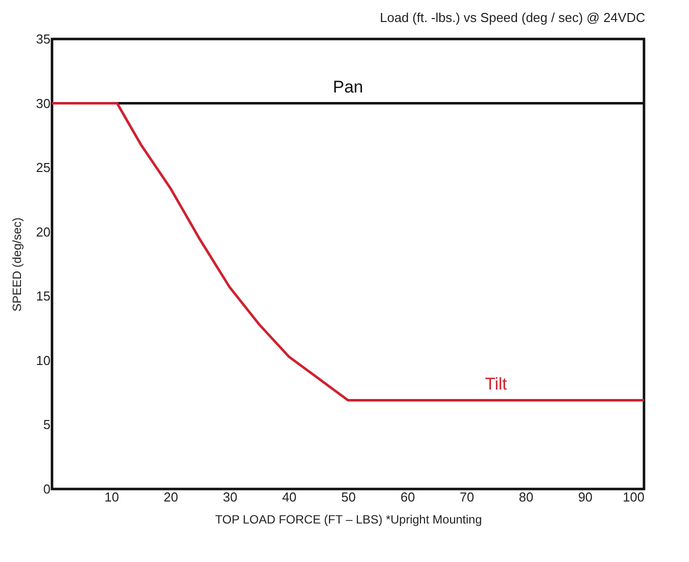 The image size is (689, 562). Describe the element at coordinates (46, 424) in the screenshot. I see `y-tick-label: 5` at that location.